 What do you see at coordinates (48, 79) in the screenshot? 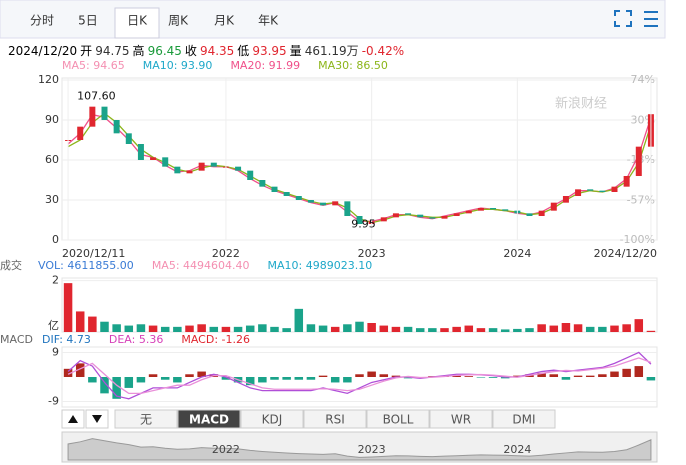
I see `y-tick-label: 120` at bounding box center [48, 79].